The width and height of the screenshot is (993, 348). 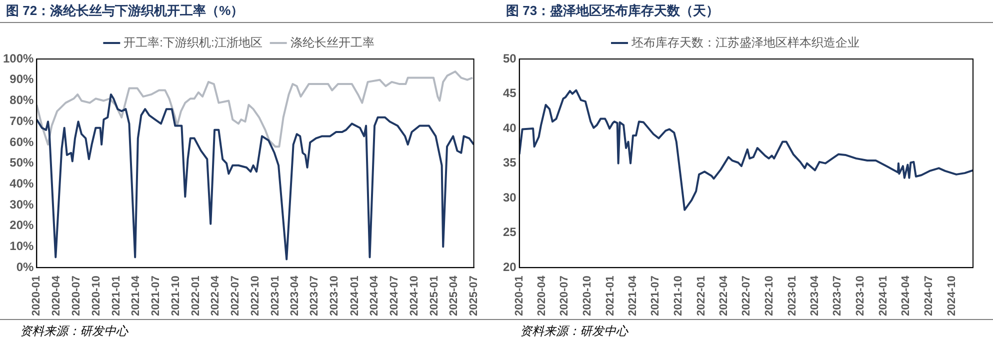 I want to click on y-tick-label: 35, so click(x=509, y=163).